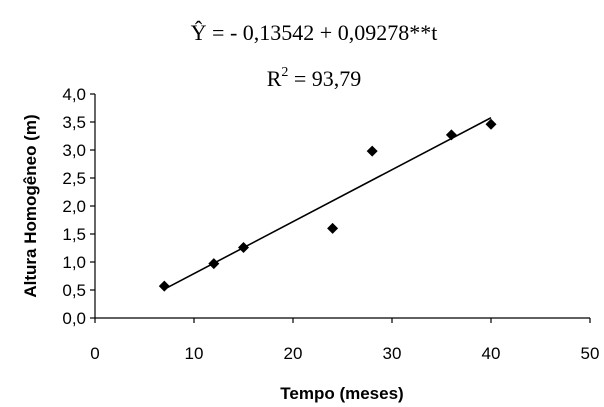 The width and height of the screenshot is (604, 407). Describe the element at coordinates (324, 78) in the screenshot. I see `r-squared-value: = 93,79` at that location.